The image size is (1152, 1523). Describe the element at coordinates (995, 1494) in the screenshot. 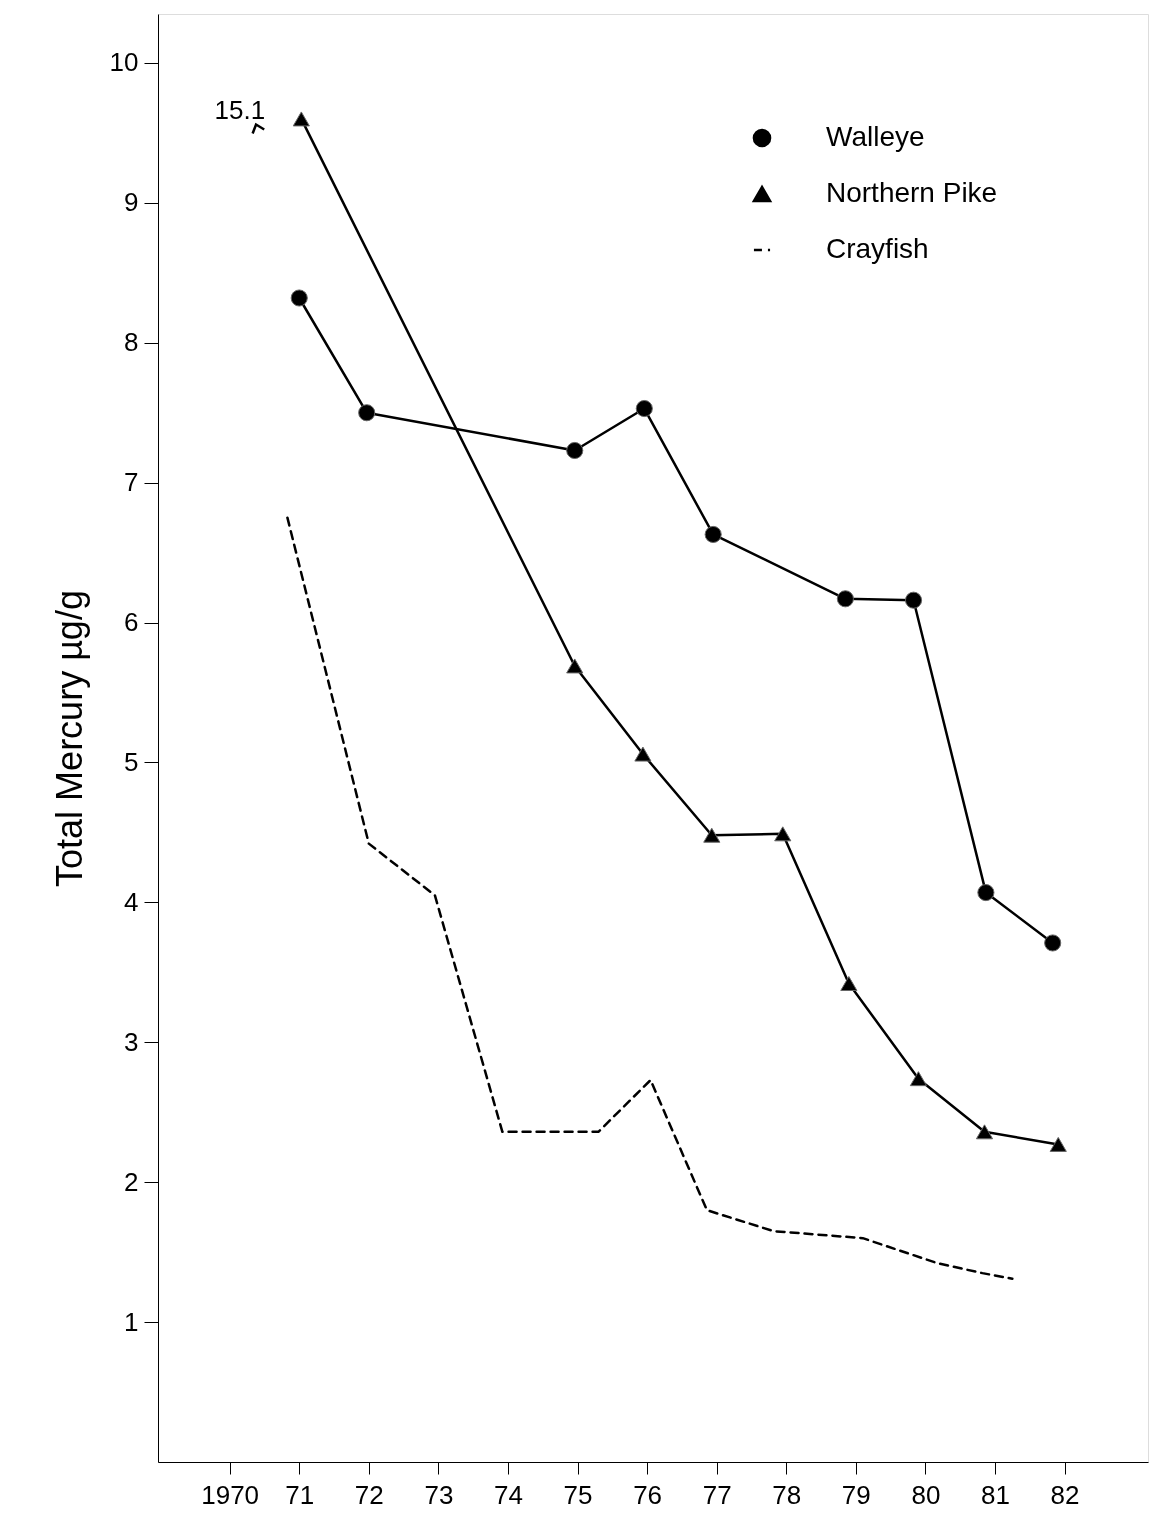

I see `x-tick-label: 81` at that location.